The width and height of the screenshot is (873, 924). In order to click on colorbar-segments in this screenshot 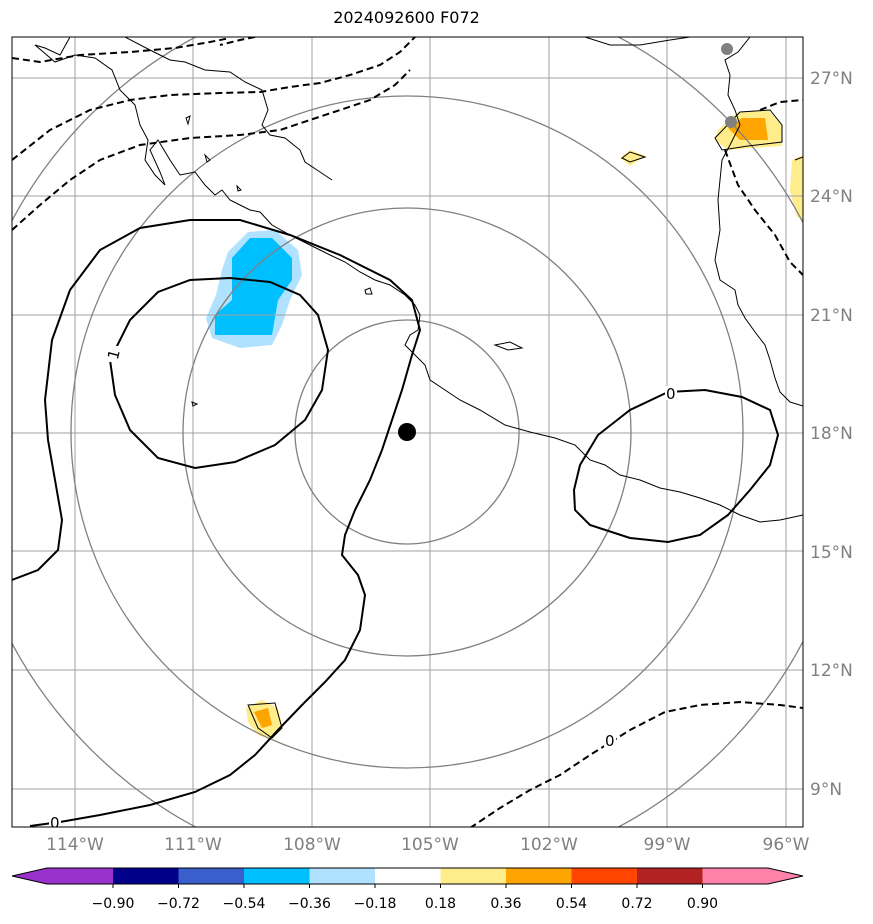, I will do `click(407, 876)`.